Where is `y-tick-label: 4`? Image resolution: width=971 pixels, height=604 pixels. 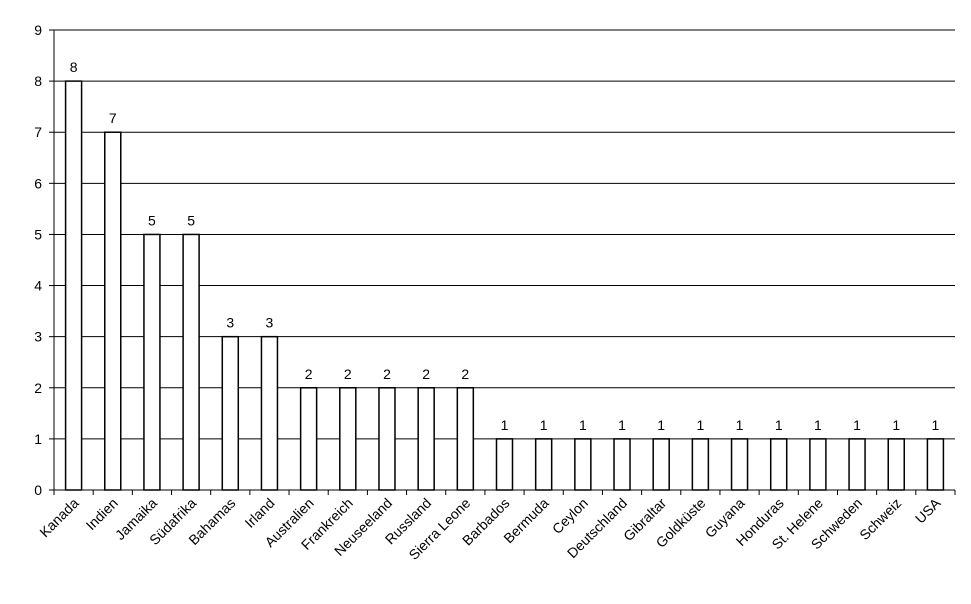
y-tick-label: 4 is located at coordinates (38, 286).